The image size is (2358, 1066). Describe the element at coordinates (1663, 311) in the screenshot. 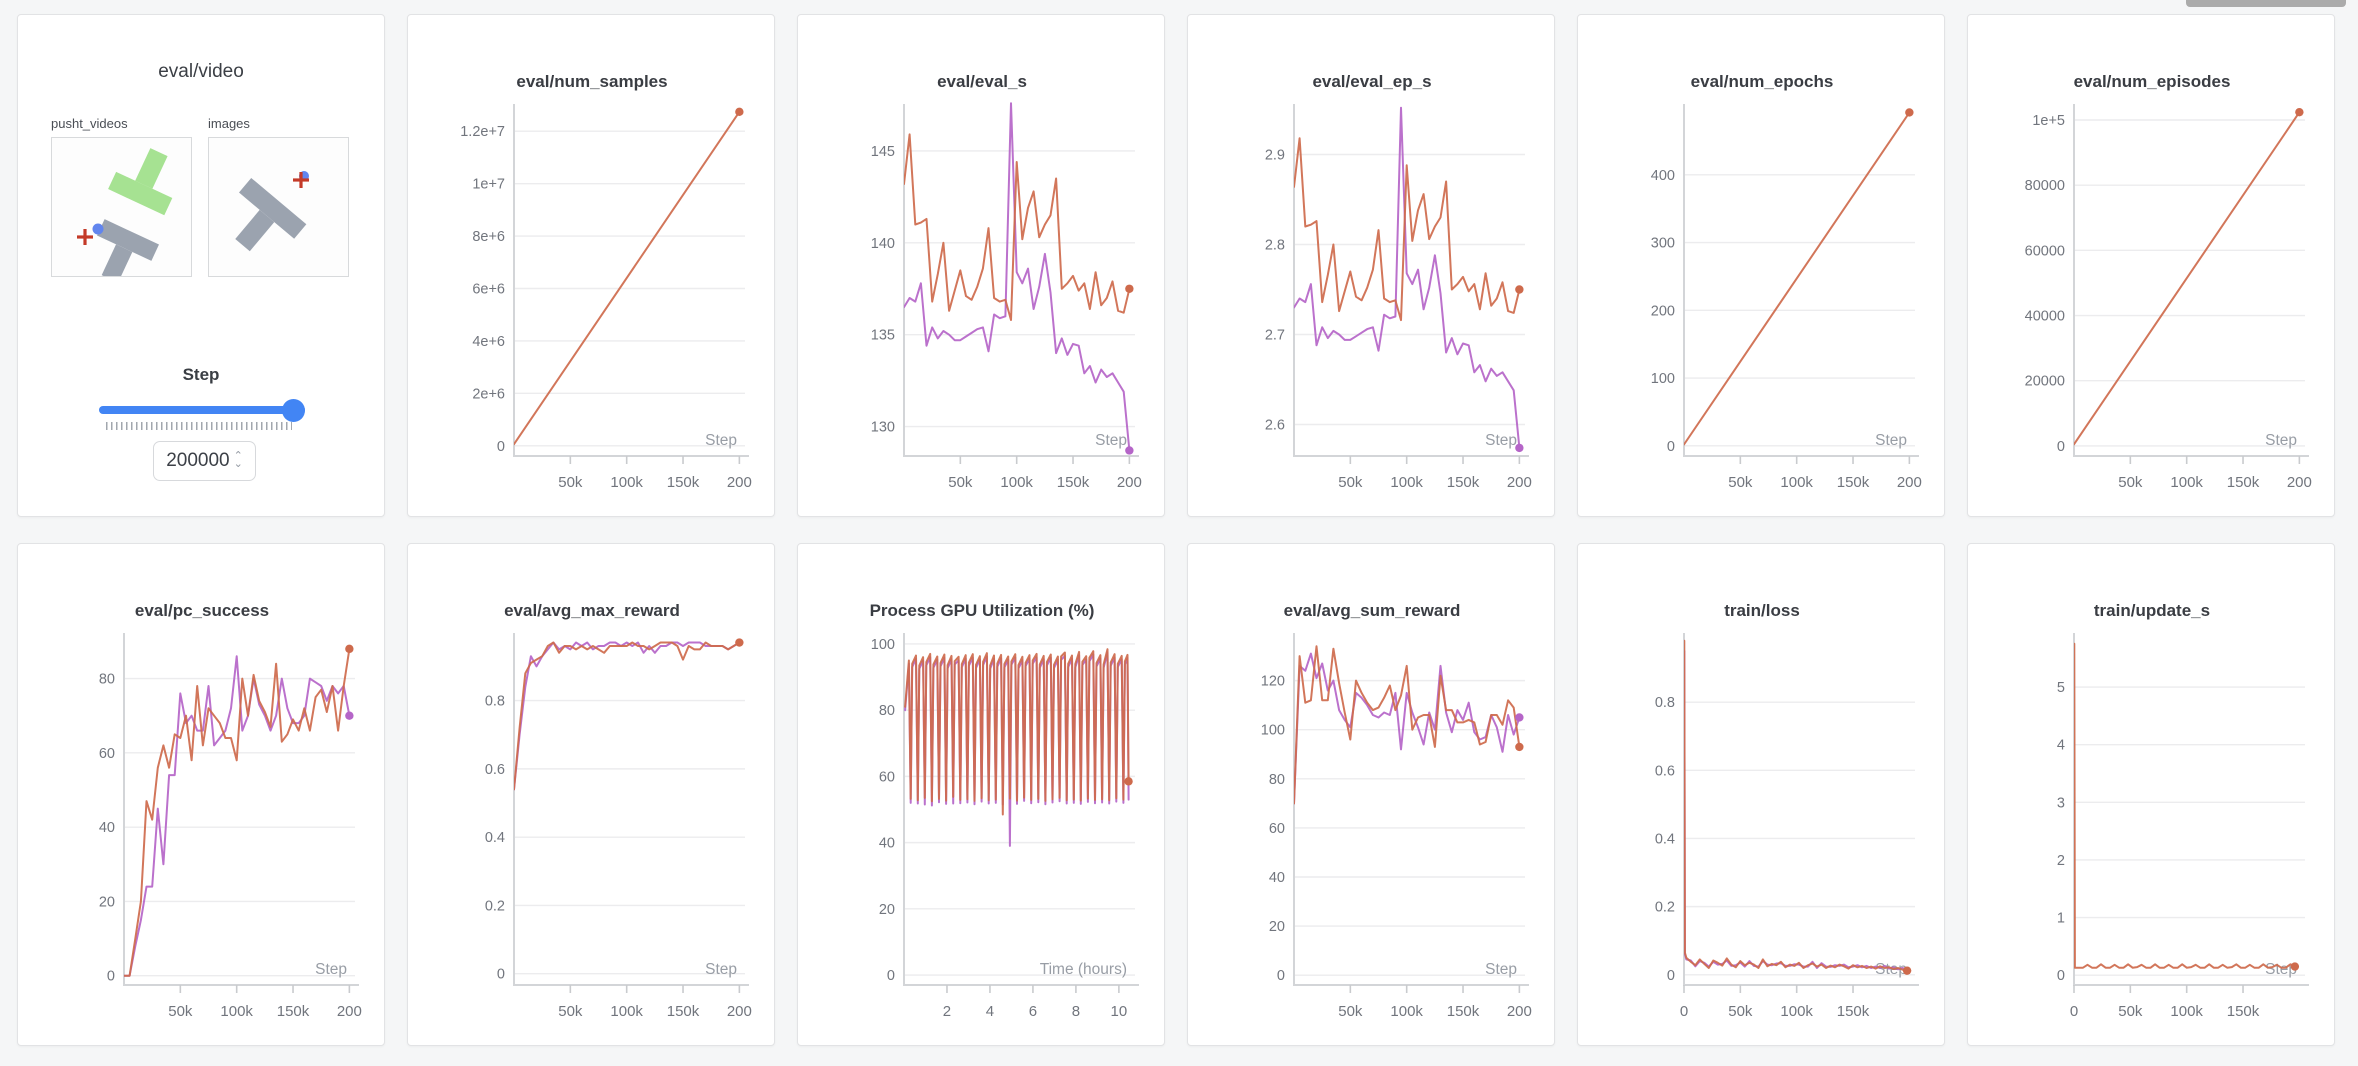

I see `y-axis-tick-label: 200` at that location.